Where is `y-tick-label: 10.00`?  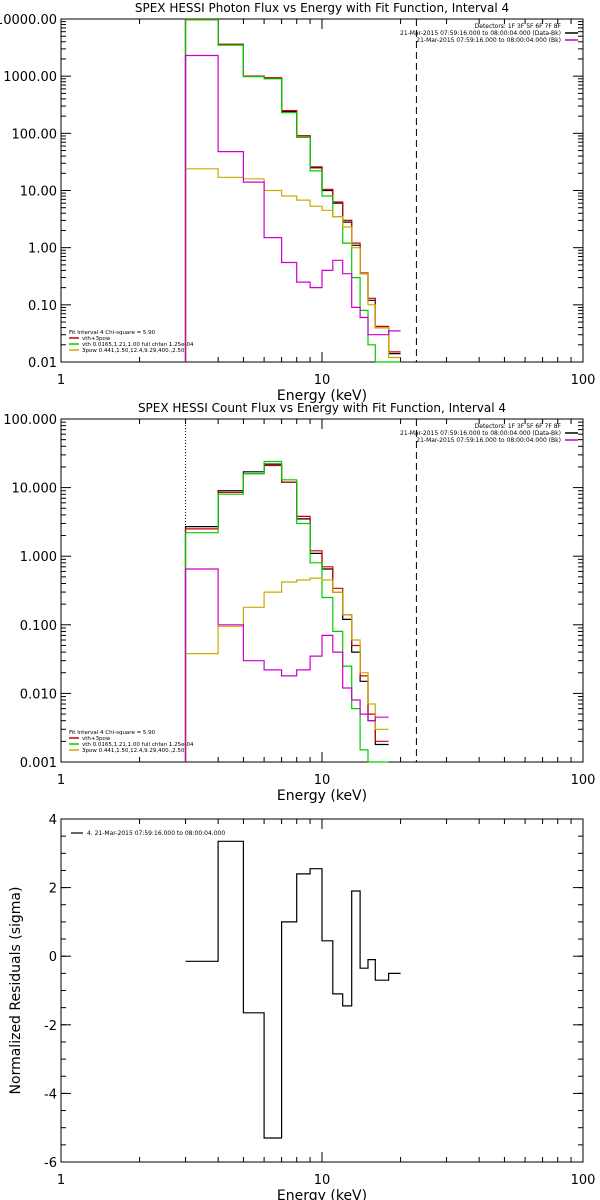
y-tick-label: 10.00 is located at coordinates (38, 192).